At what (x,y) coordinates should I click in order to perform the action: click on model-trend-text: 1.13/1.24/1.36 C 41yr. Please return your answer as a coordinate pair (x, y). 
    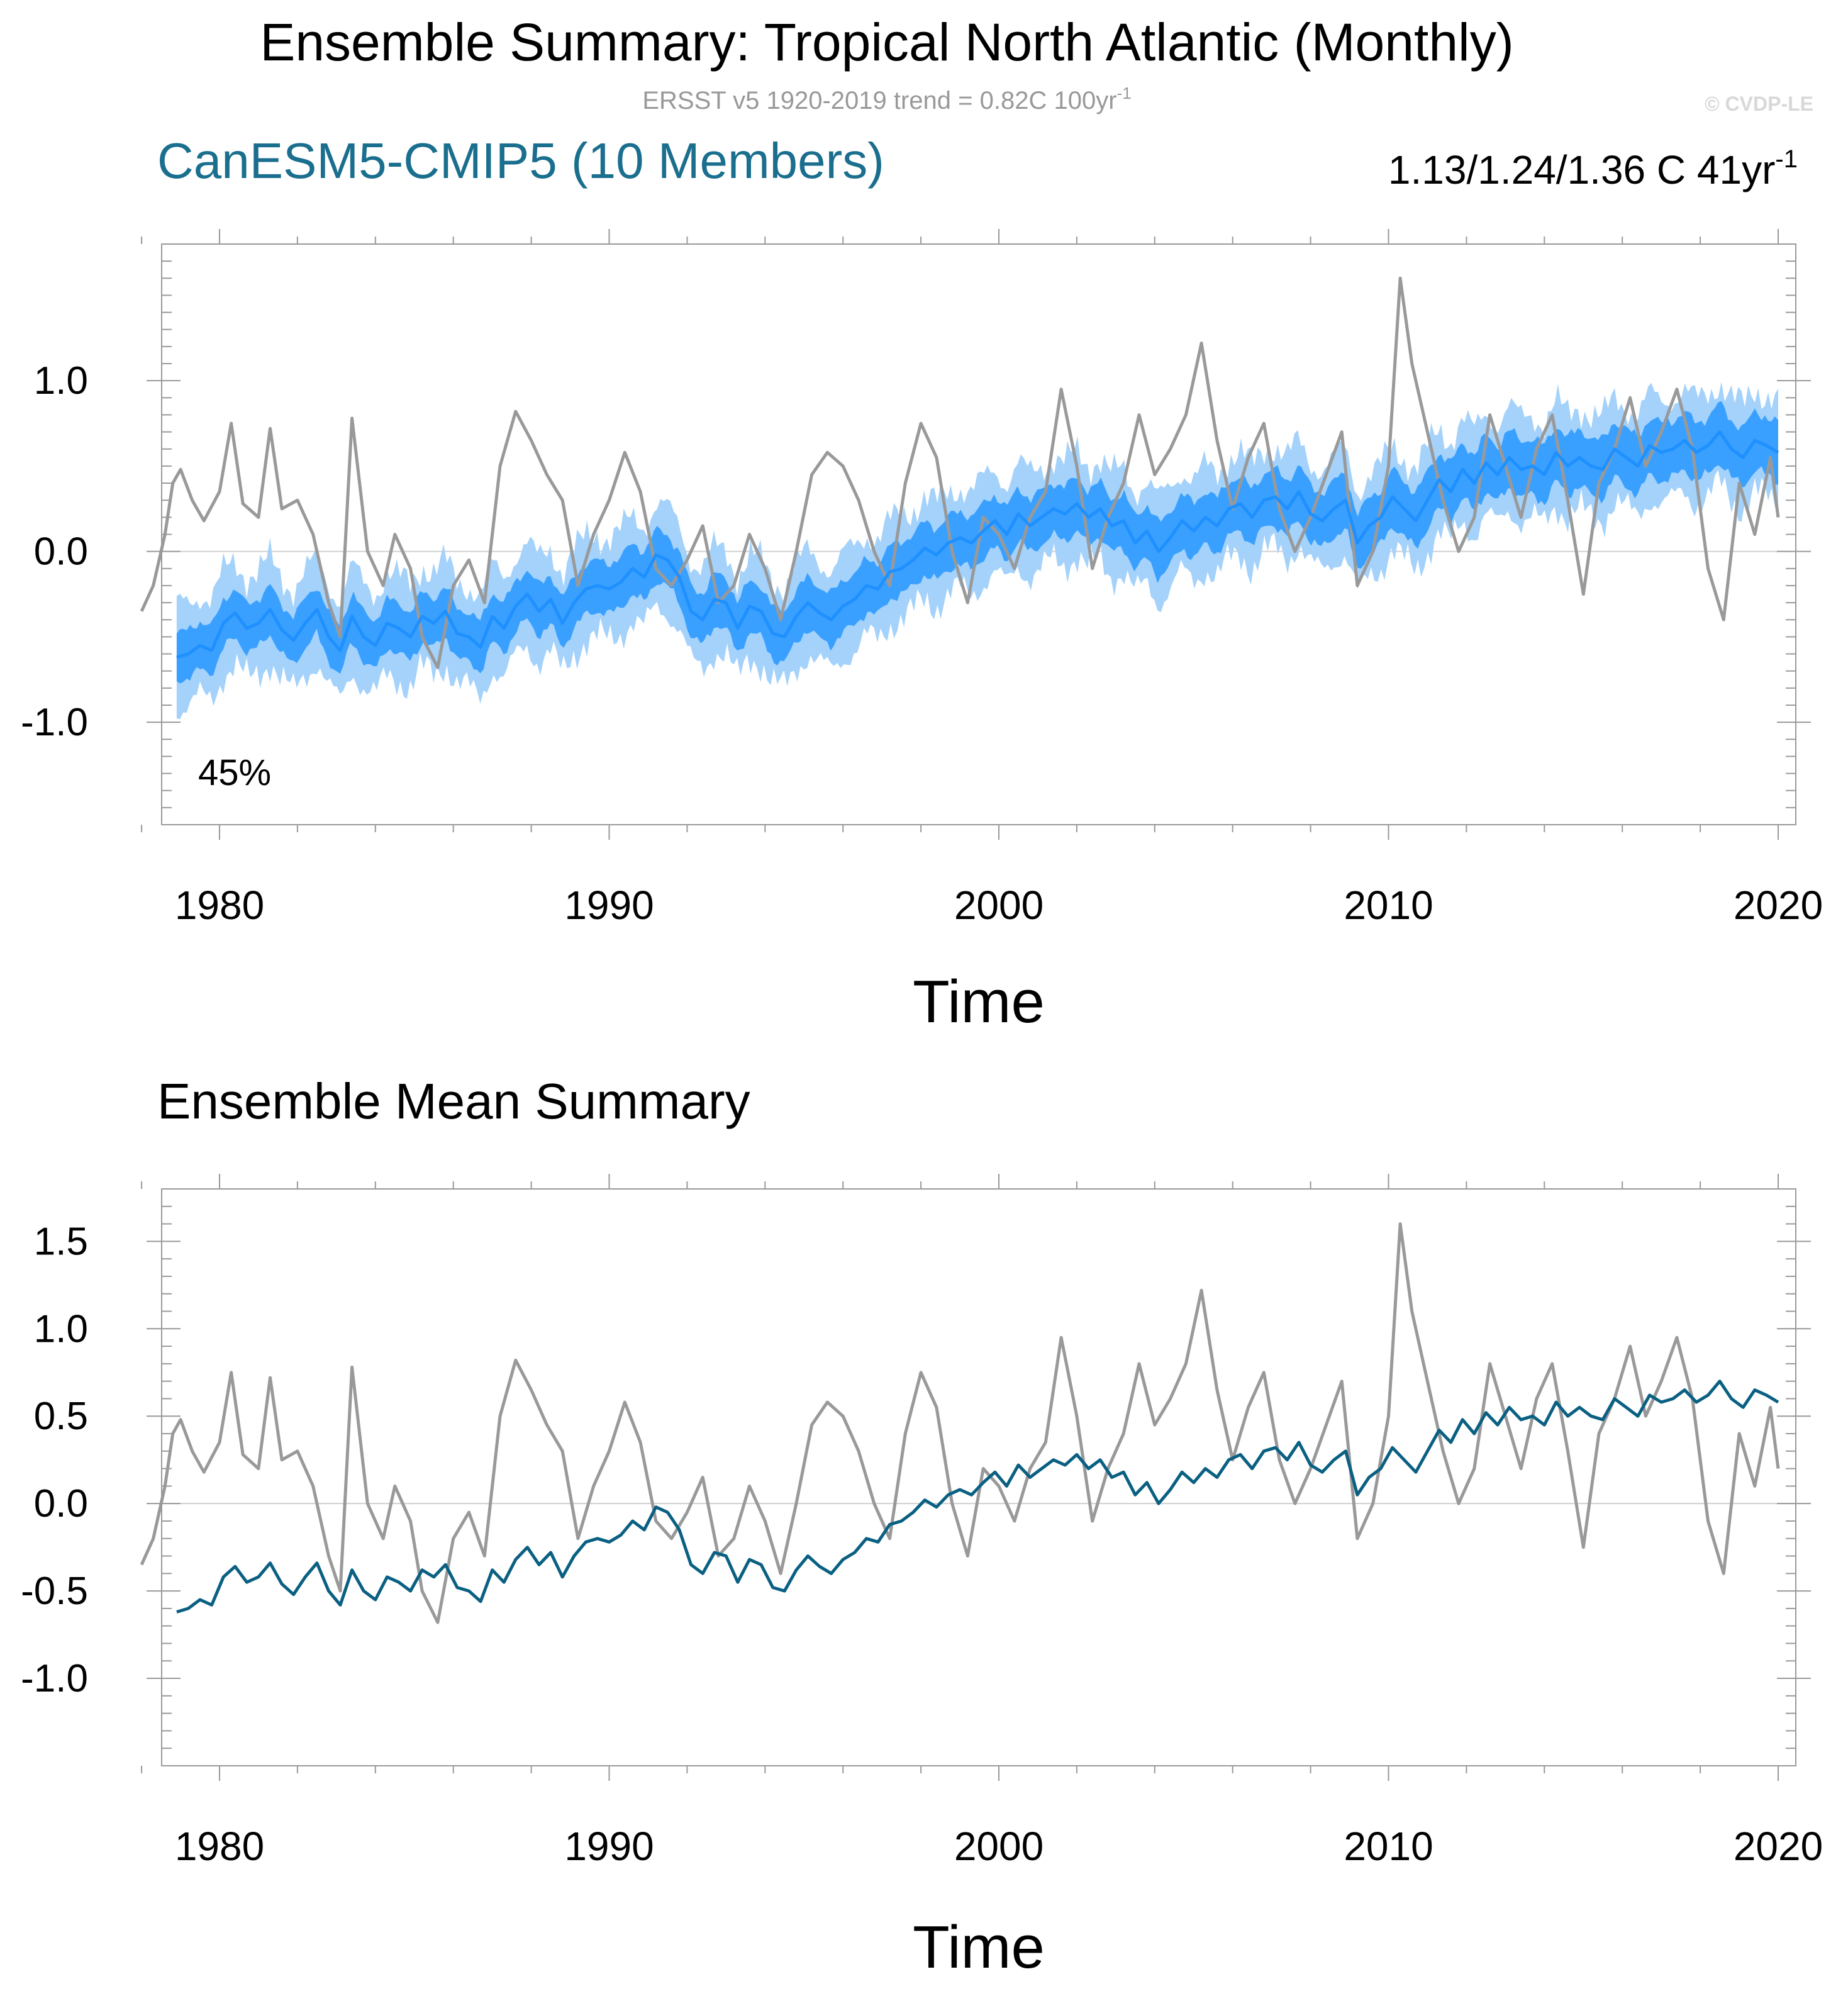
    Looking at the image, I should click on (1582, 169).